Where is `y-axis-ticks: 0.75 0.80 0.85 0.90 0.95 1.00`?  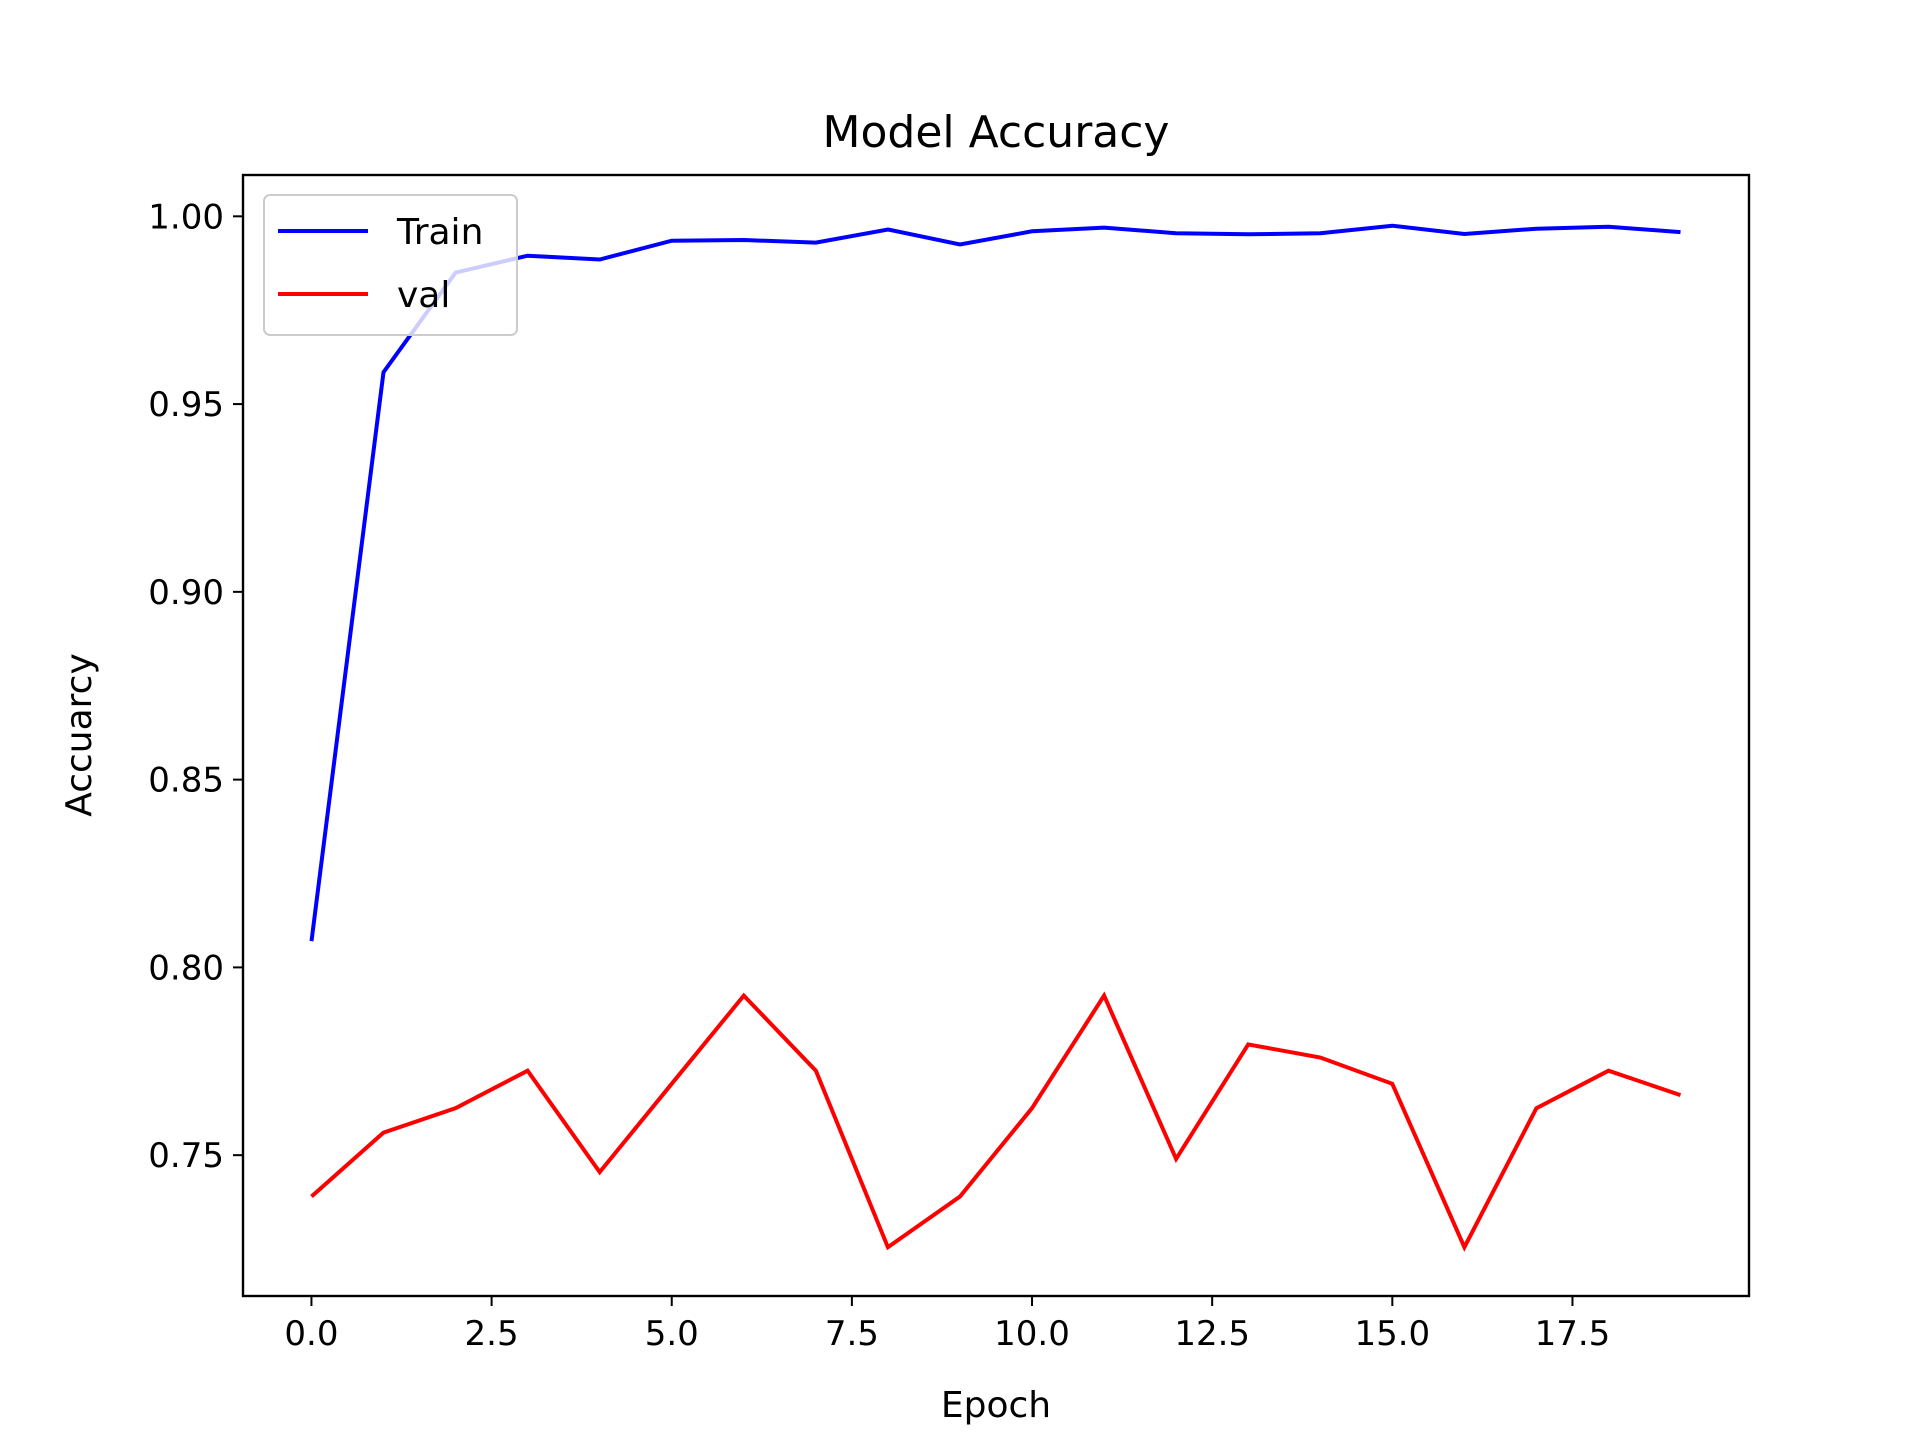
y-axis-ticks: 0.75 0.80 0.85 0.90 0.95 1.00 is located at coordinates (195, 686).